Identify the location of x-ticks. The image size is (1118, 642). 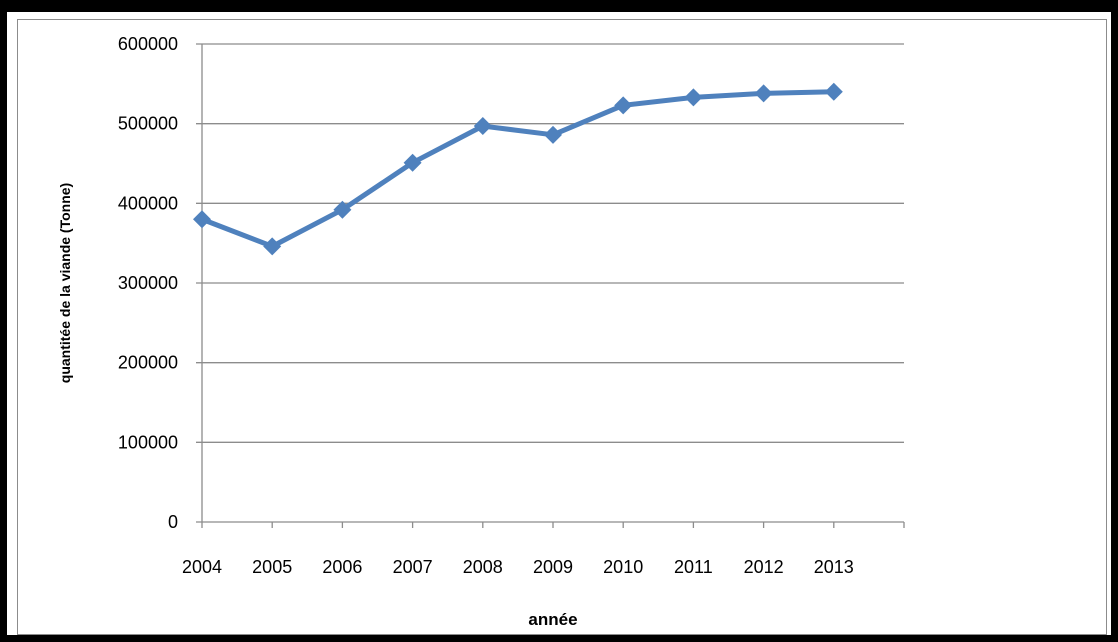
(553, 525).